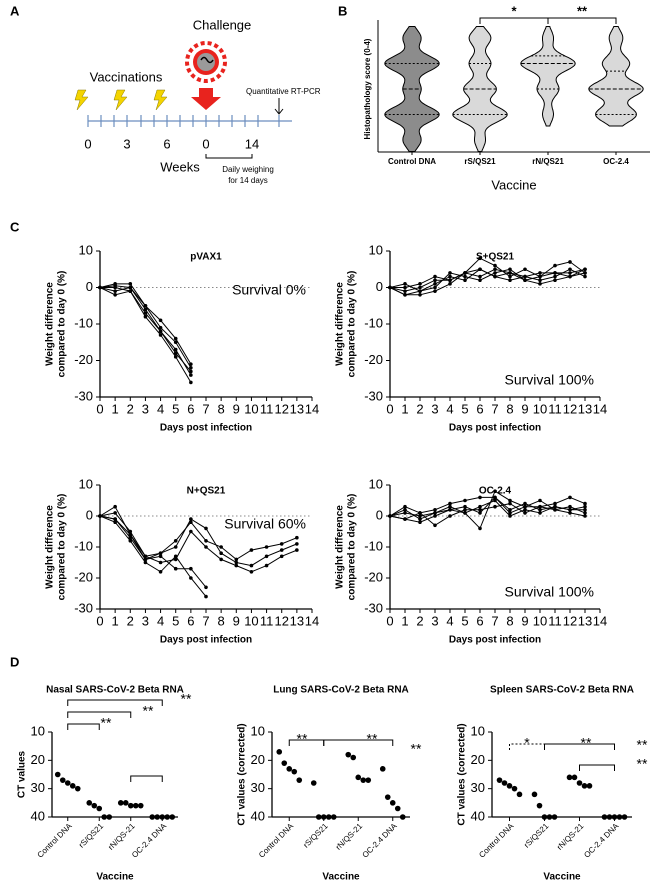 This screenshot has height=886, width=653. I want to click on annotation: Survival 0%, so click(269, 290).